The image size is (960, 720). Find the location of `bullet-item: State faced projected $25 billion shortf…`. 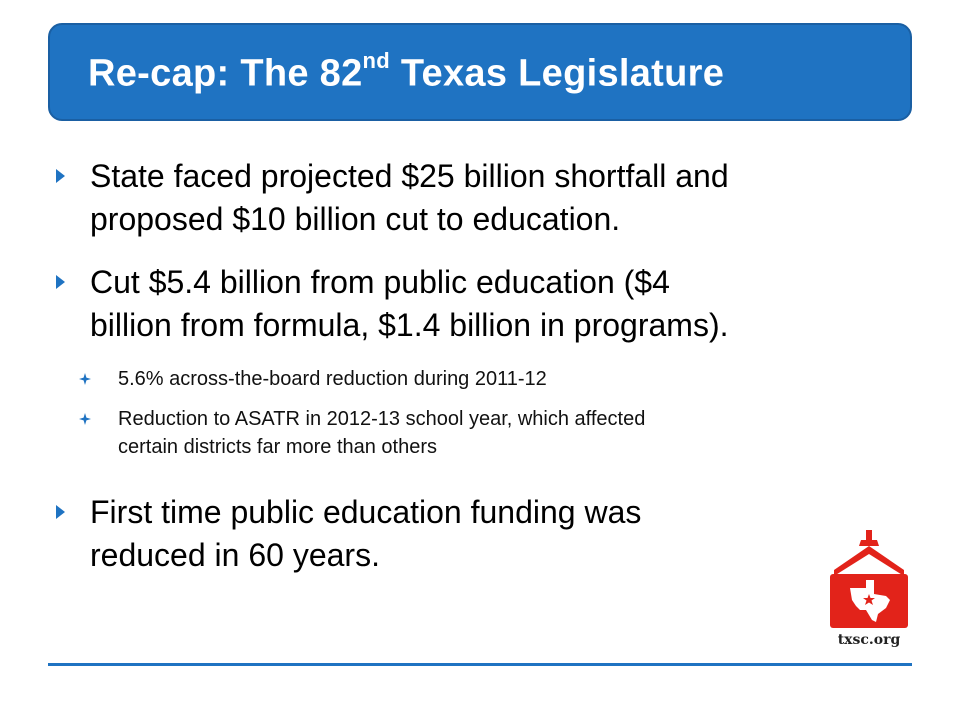

bullet-item: State faced projected $25 billion shortf… is located at coordinates (476, 198).